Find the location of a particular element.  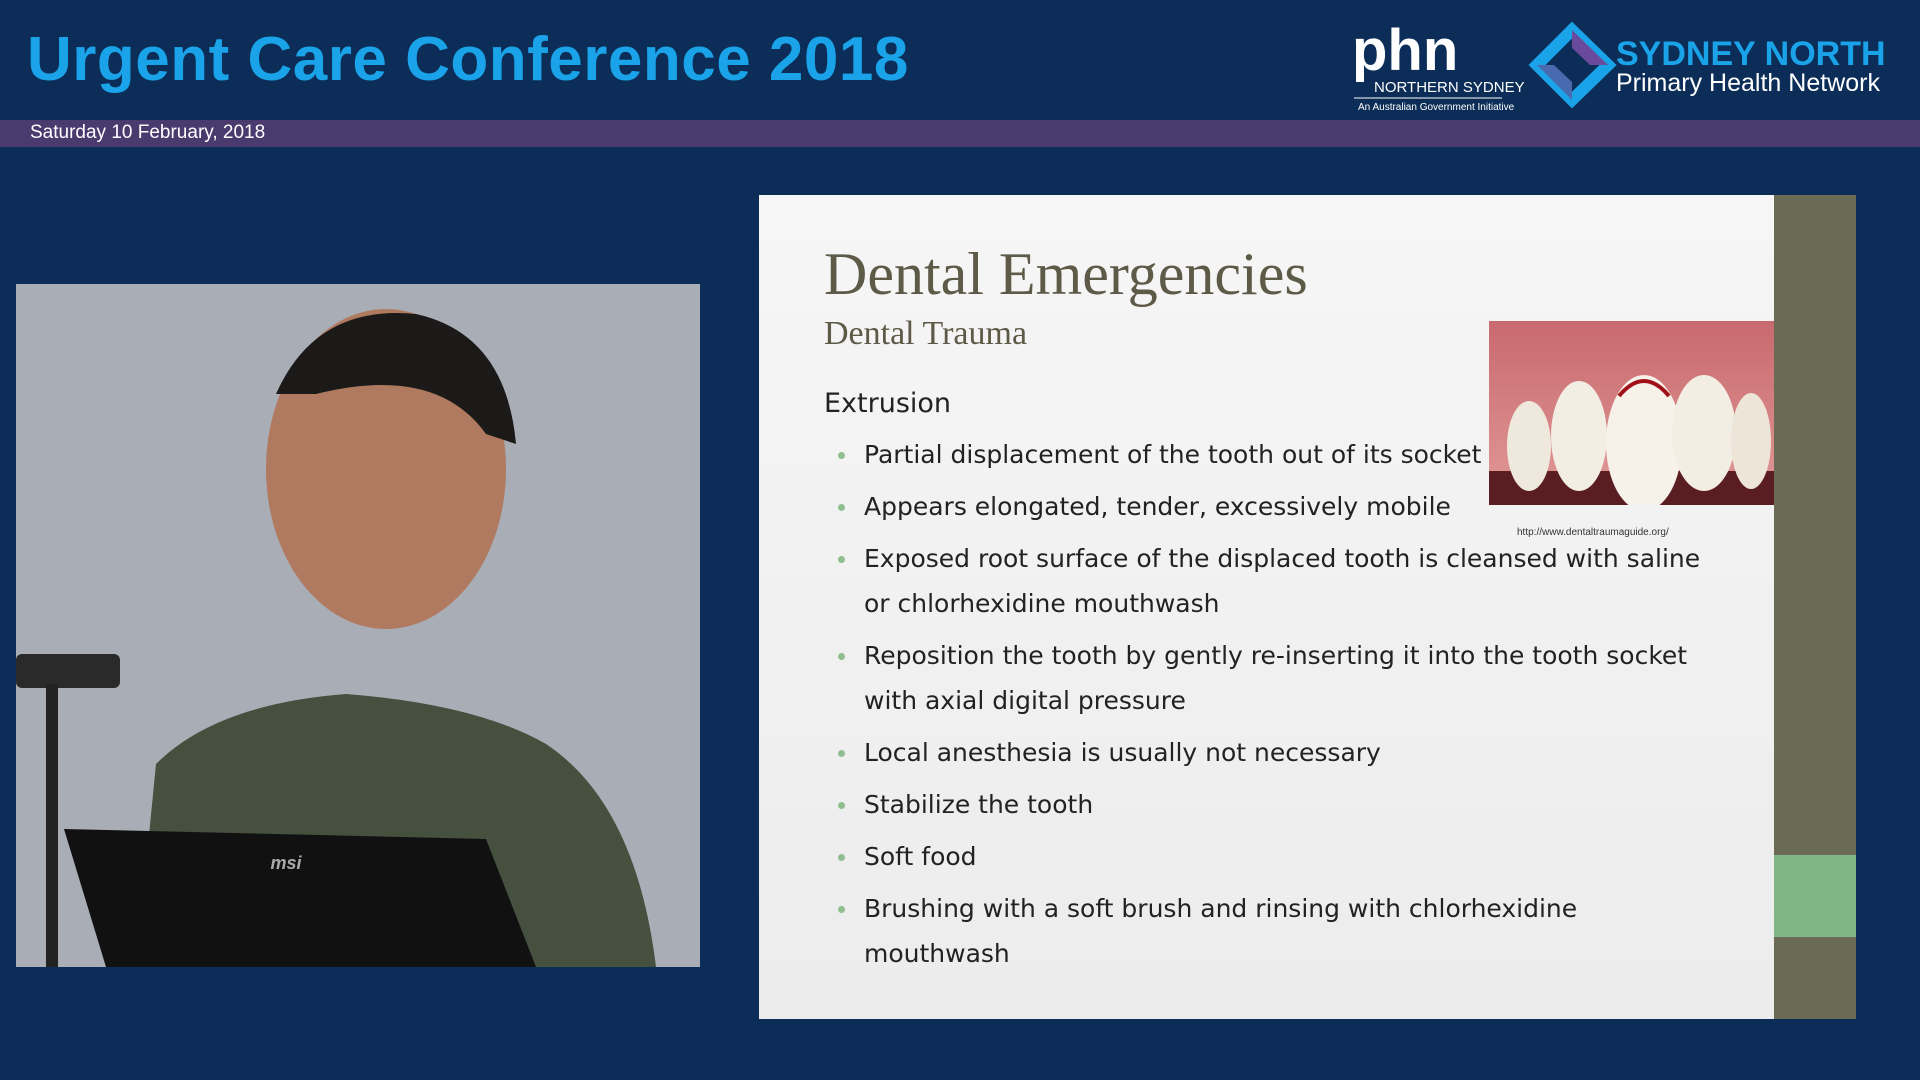

phn-note: An Australian Government Initiative is located at coordinates (1436, 107).